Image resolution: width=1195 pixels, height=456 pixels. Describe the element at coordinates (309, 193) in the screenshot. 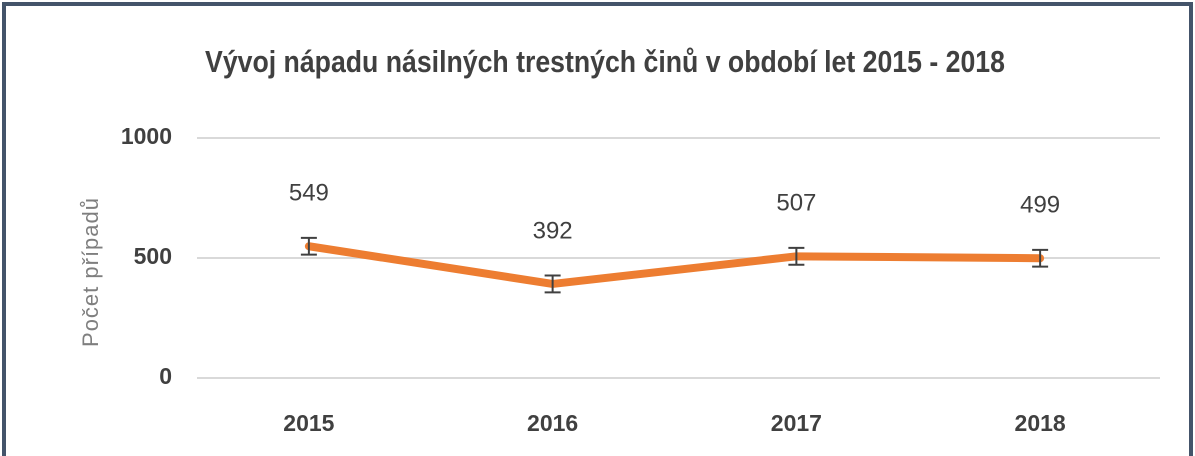

I see `data-label: 549` at that location.